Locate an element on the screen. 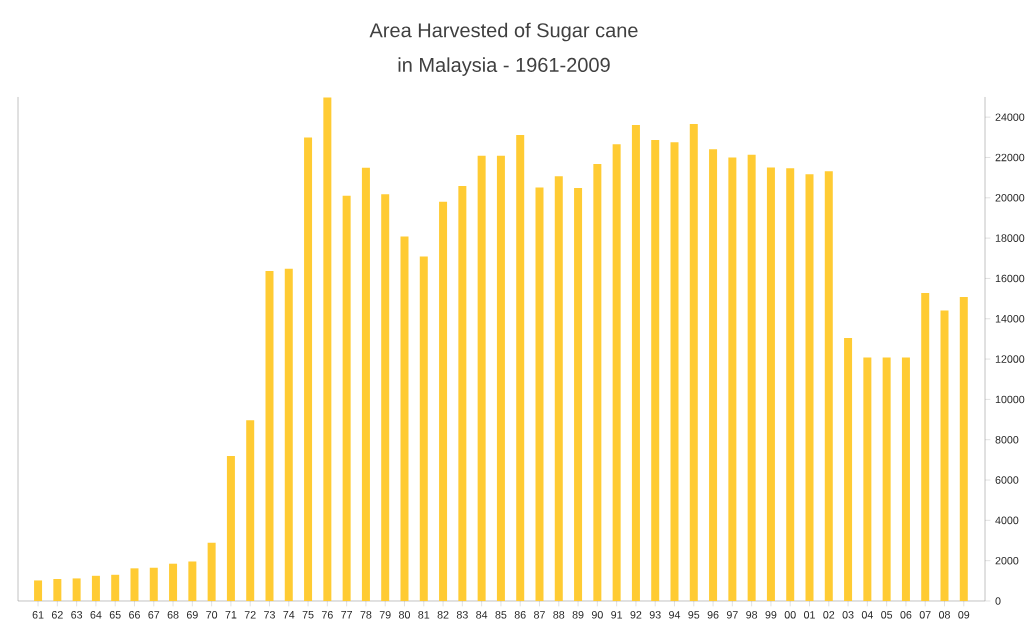 The width and height of the screenshot is (1028, 636). x-tick-label: 88 is located at coordinates (559, 615).